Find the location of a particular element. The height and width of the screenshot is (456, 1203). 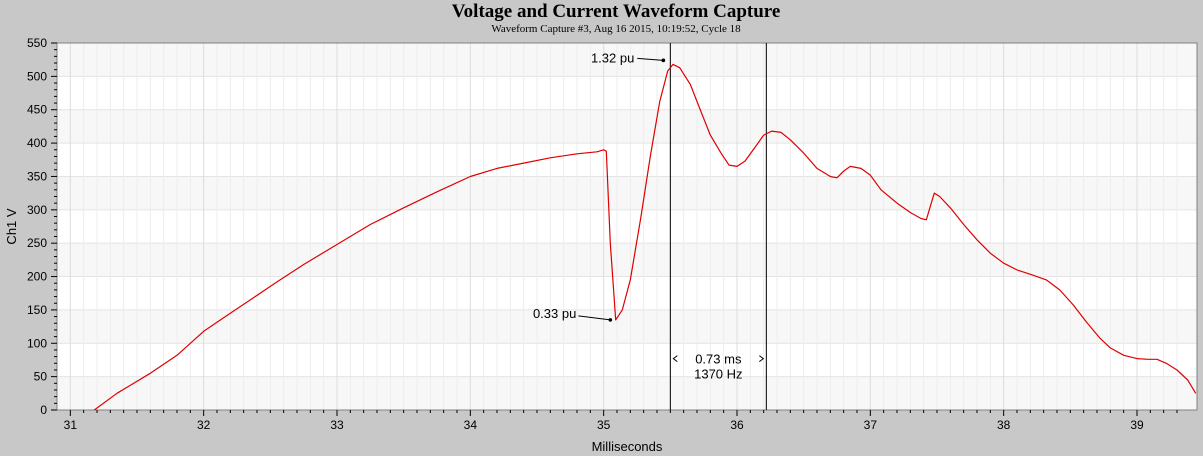

y-tick-label: 300 is located at coordinates (37, 210).